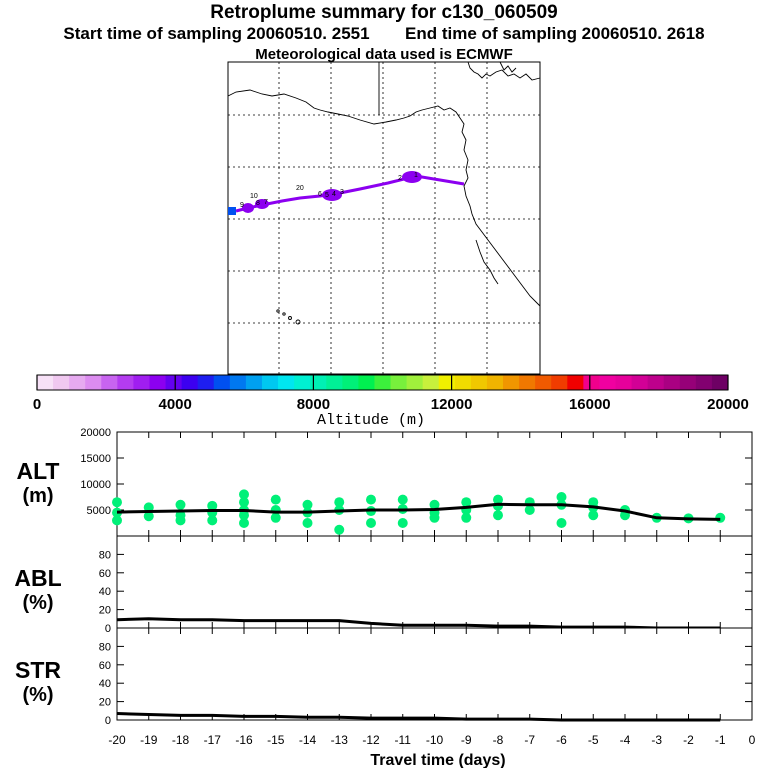 The width and height of the screenshot is (768, 768). Describe the element at coordinates (37, 471) in the screenshot. I see `panel-label: ALT` at that location.